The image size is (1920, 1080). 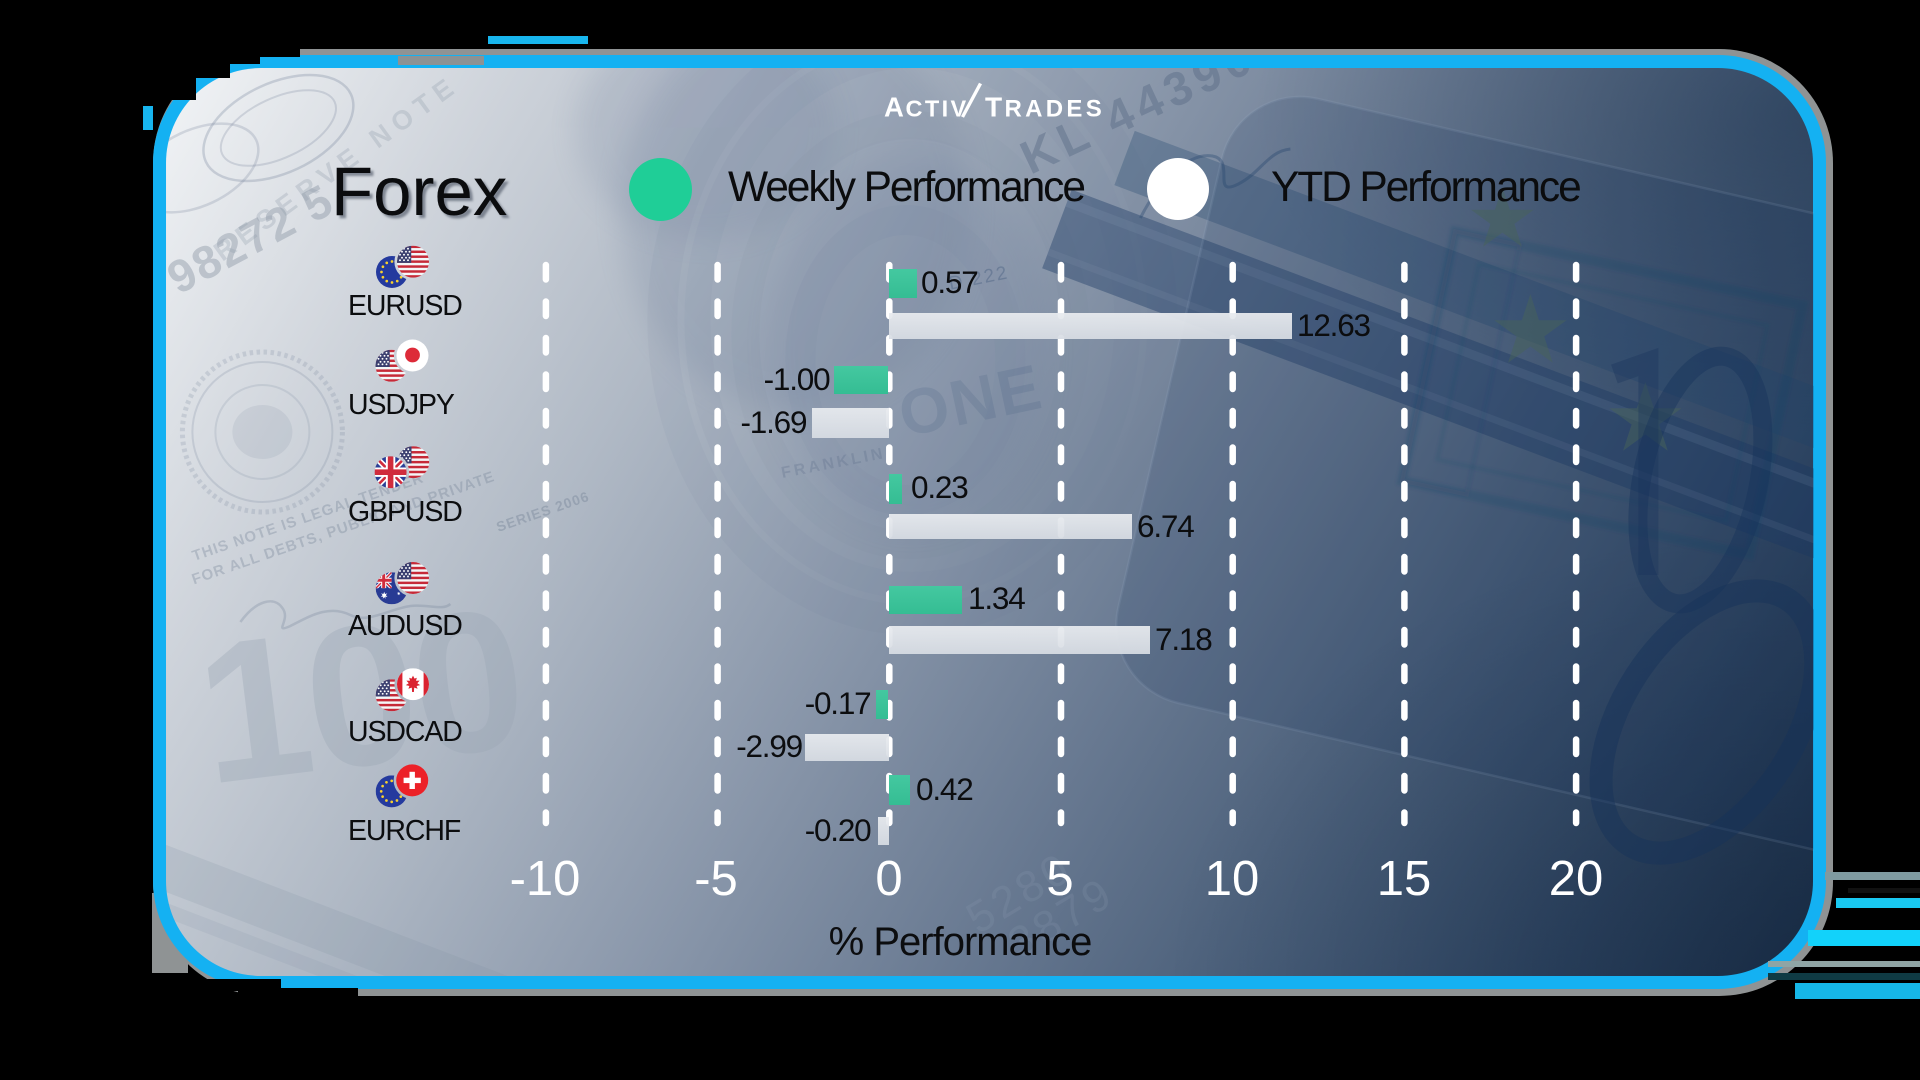 What do you see at coordinates (937, 108) in the screenshot?
I see `svg-text: CTIV` at bounding box center [937, 108].